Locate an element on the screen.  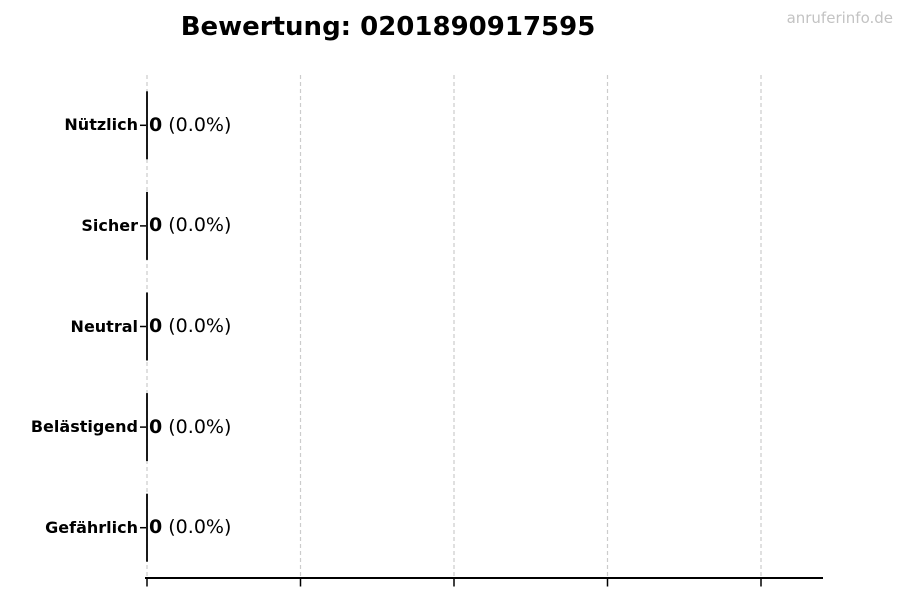
bar-value-label-0: 0 (0.0%) is located at coordinates (190, 125).